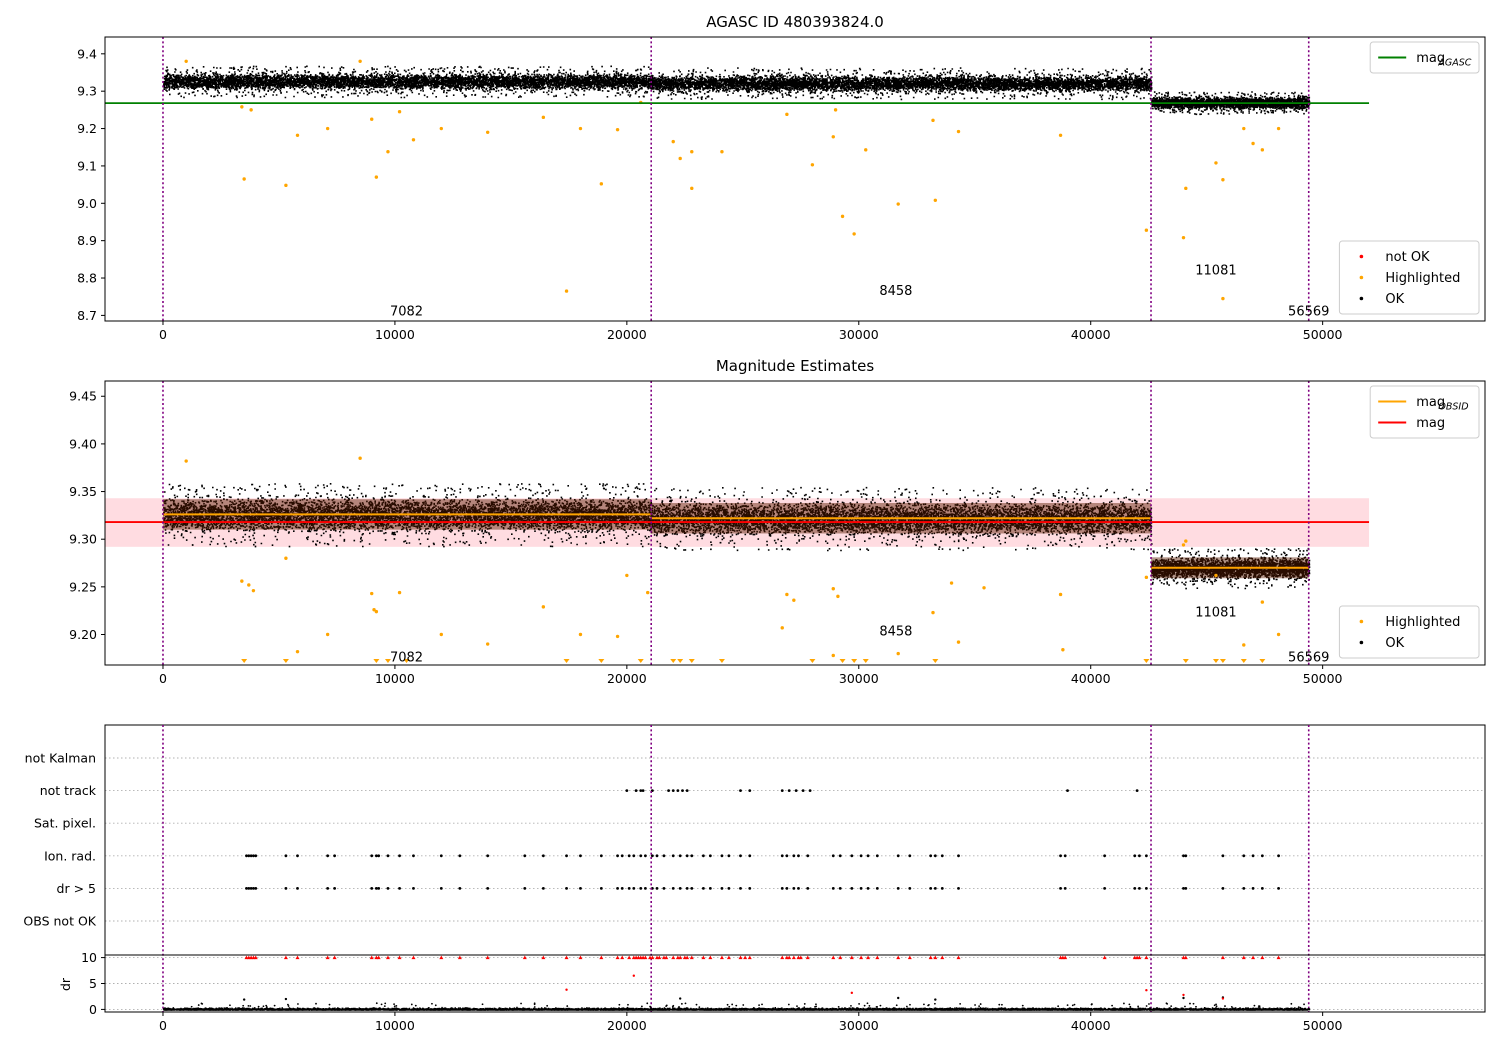 This screenshot has height=1050, width=1500. I want to click on legend-label: Highlighted, so click(1422, 278).